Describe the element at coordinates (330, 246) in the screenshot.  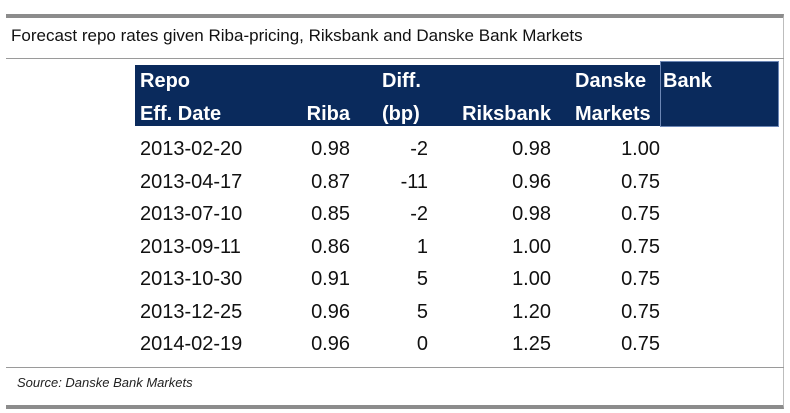
I see `cell-riba: 0.86` at that location.